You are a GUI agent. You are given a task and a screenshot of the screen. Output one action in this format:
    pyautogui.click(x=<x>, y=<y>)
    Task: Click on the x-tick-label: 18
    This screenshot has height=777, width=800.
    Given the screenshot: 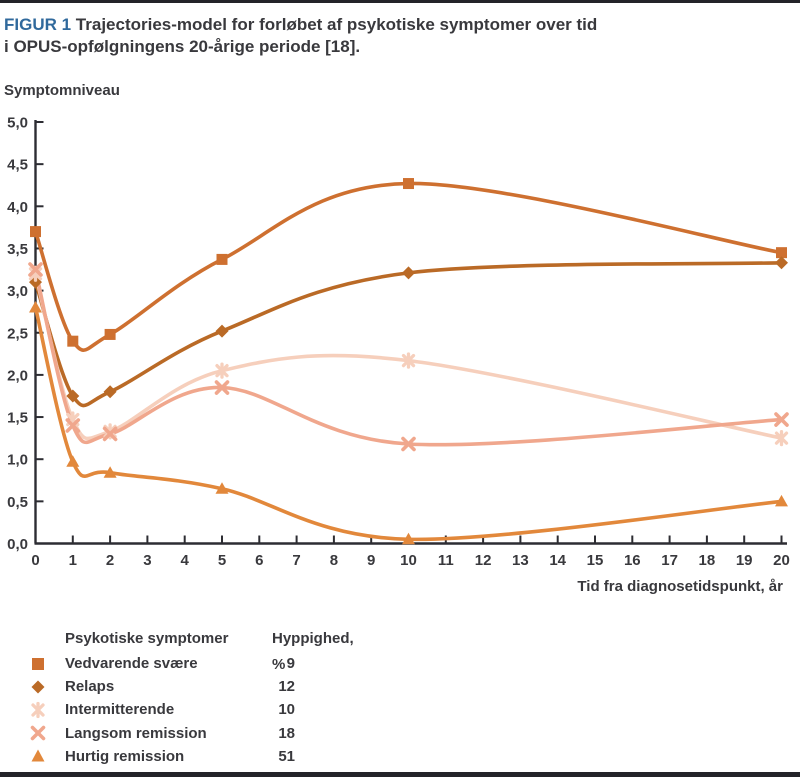 What is the action you would take?
    pyautogui.click(x=707, y=560)
    